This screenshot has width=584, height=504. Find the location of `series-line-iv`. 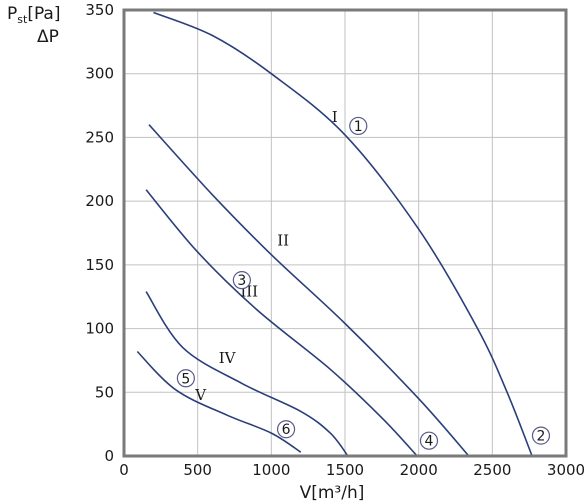

series-line-iv is located at coordinates (247, 374).